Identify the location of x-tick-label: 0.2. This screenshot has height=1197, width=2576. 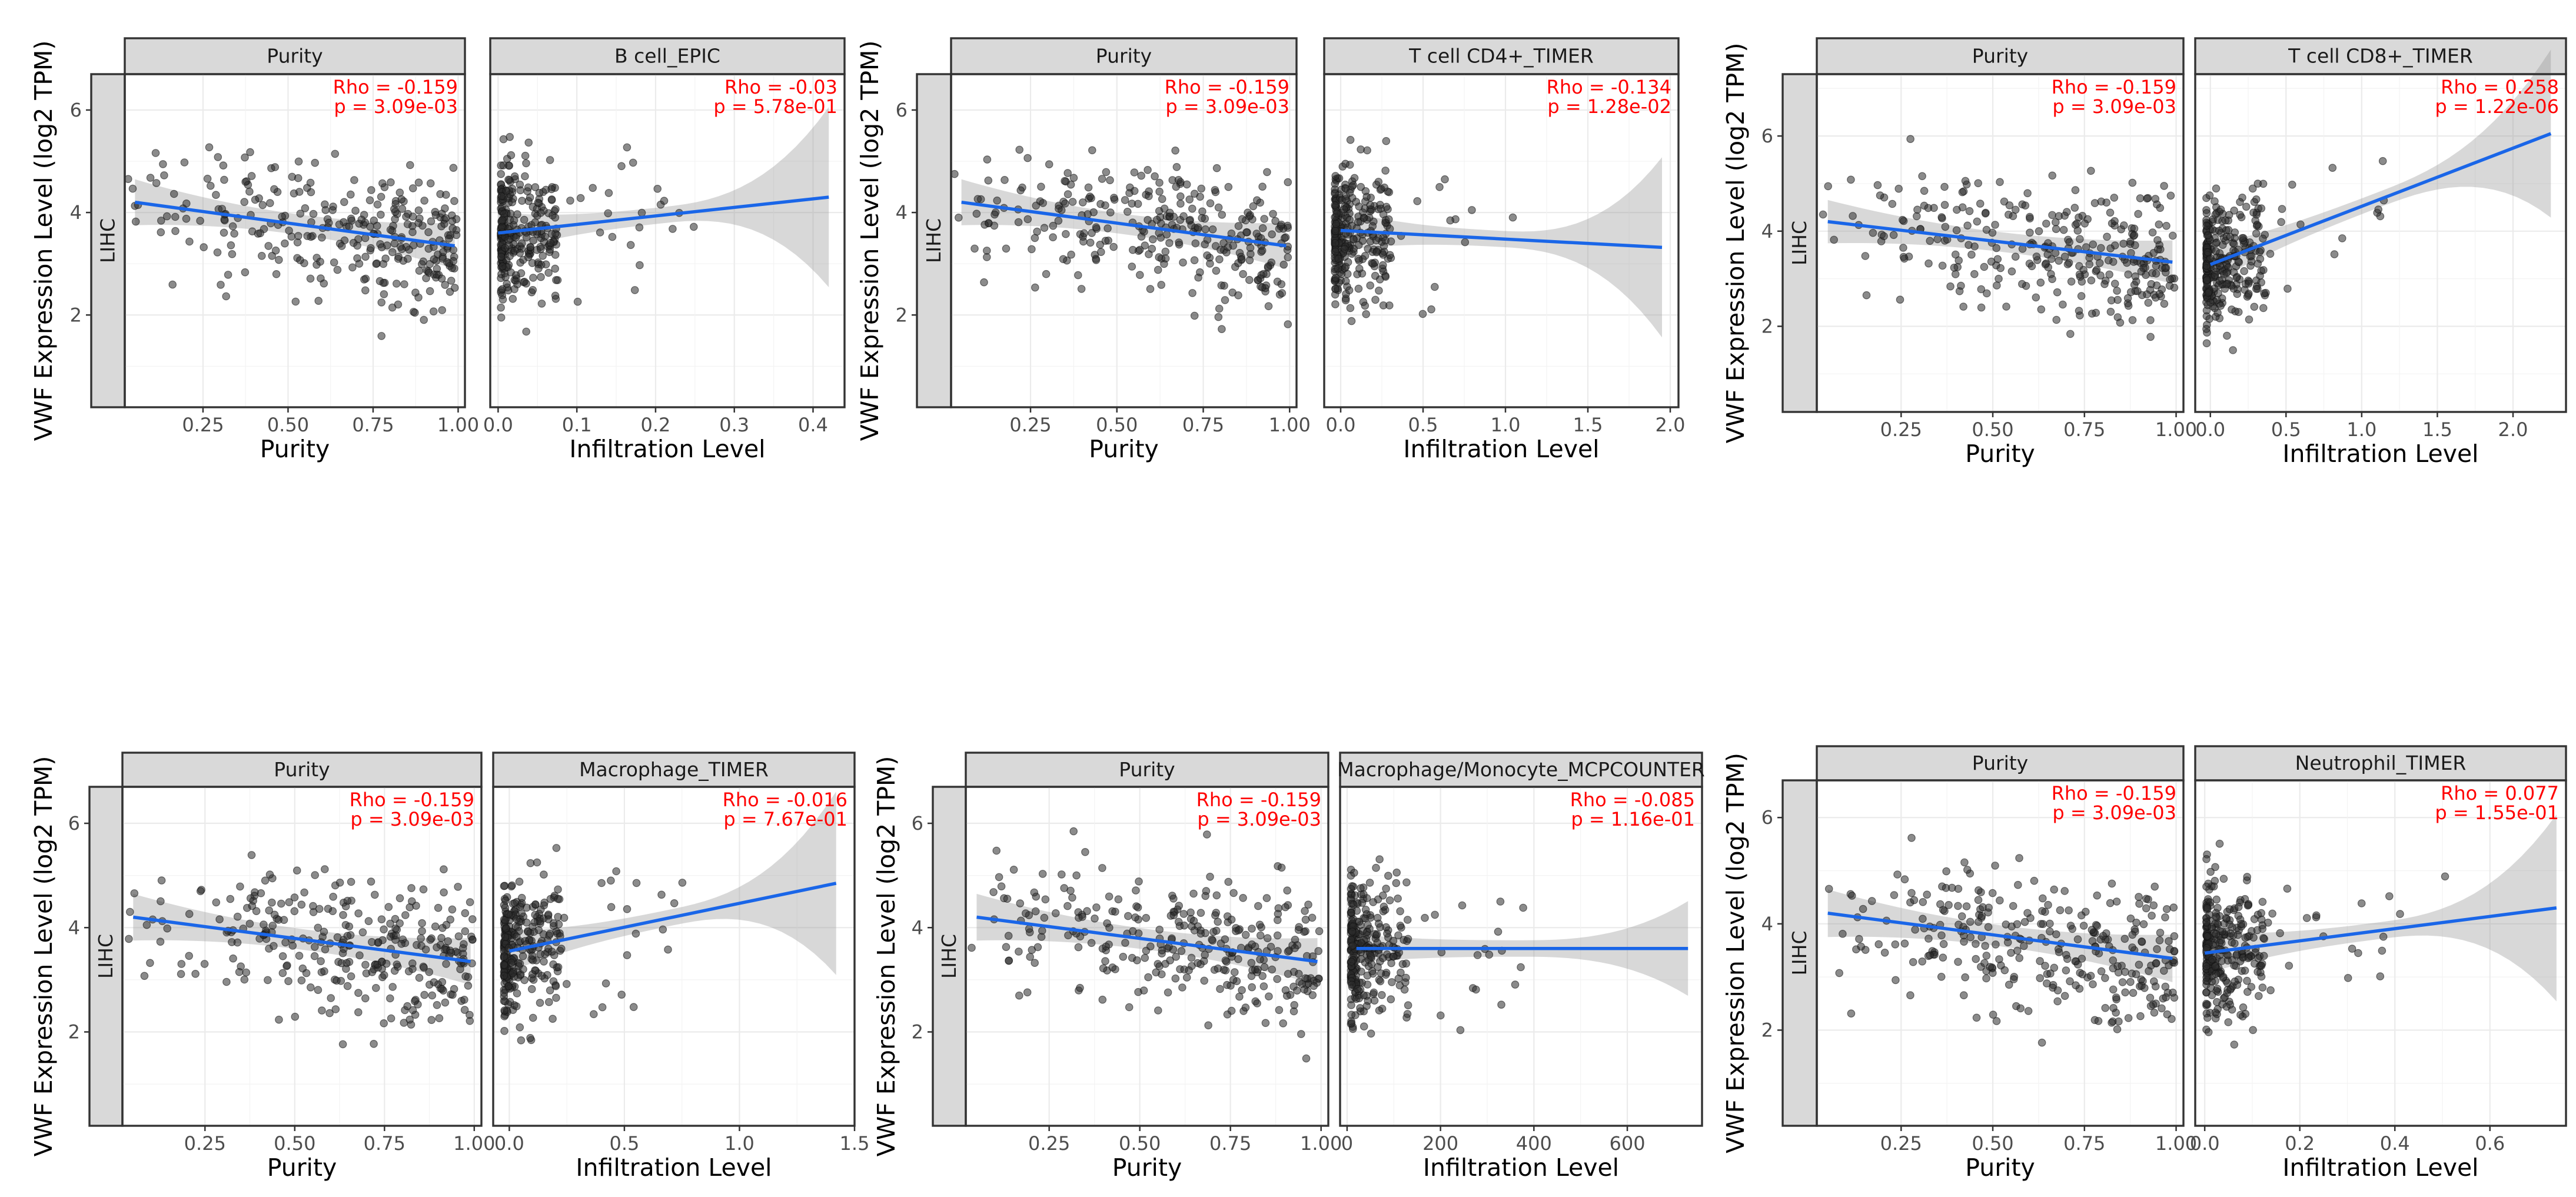
(655, 425).